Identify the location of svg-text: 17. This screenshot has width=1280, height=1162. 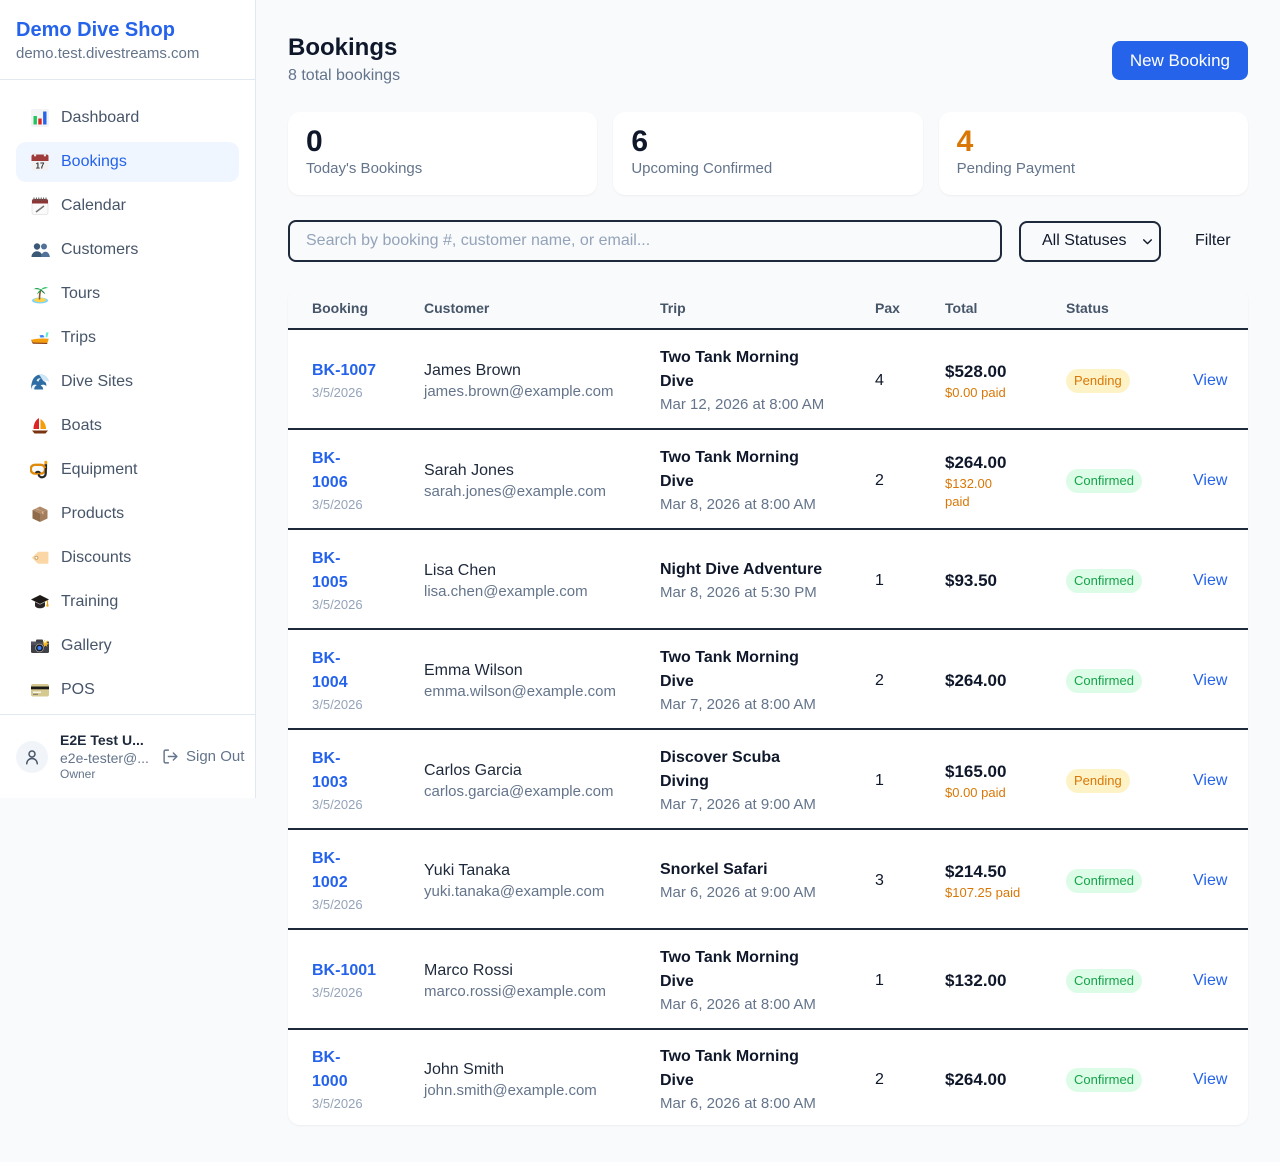
(40, 166).